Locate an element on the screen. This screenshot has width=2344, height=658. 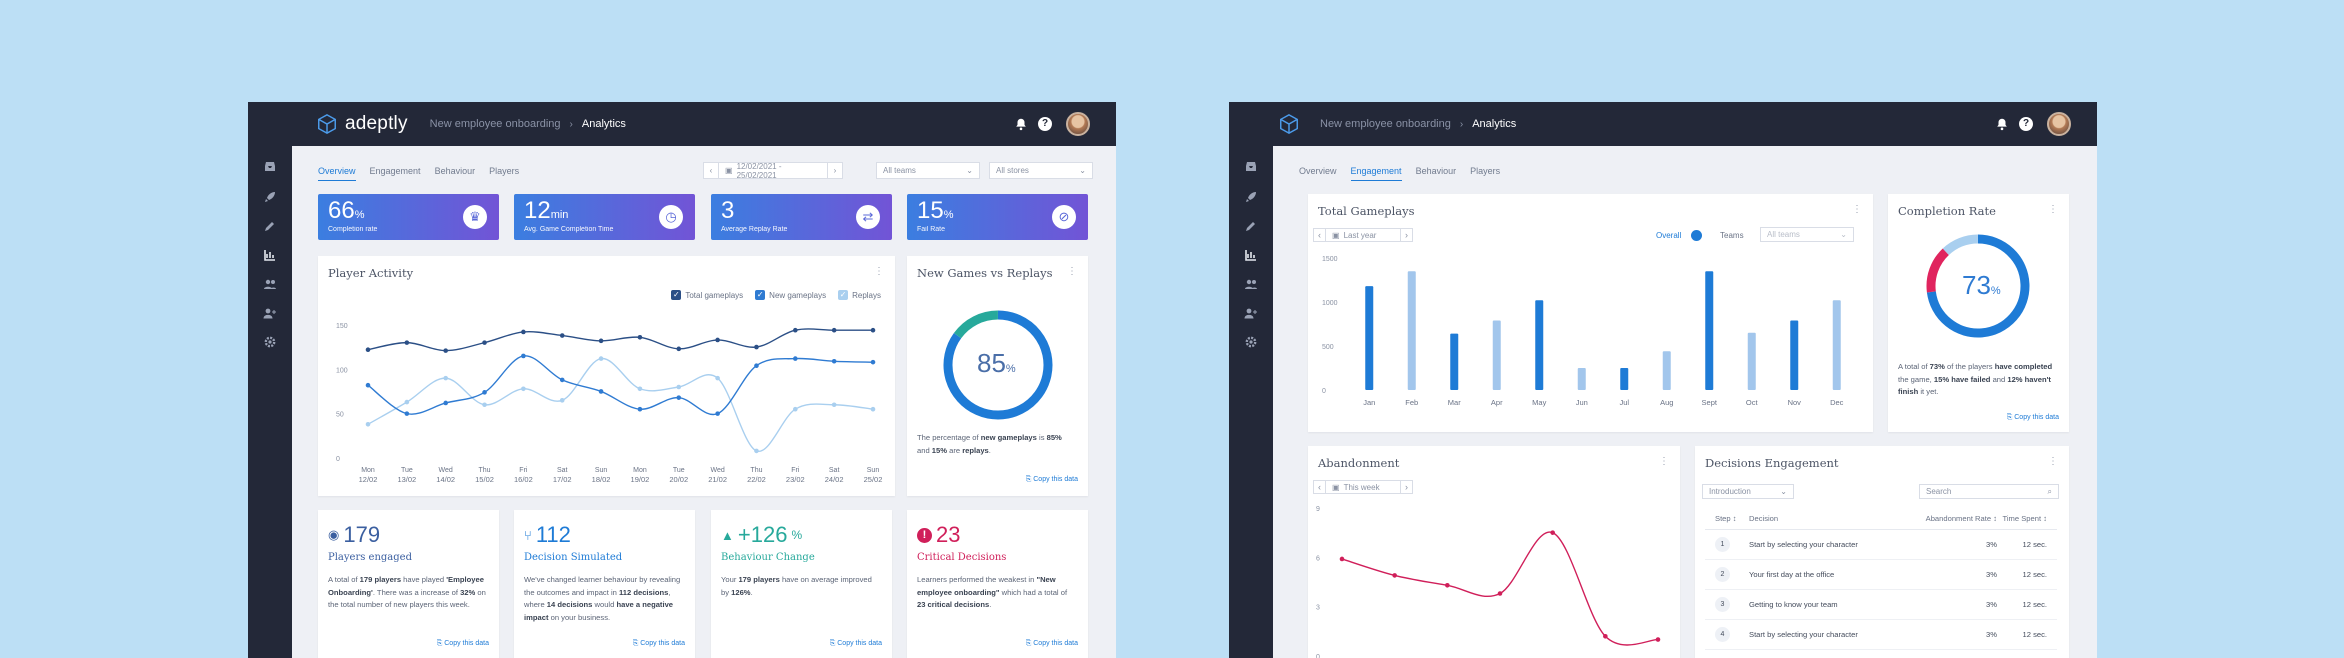
column-header-step: Step ↕ is located at coordinates (1726, 518).